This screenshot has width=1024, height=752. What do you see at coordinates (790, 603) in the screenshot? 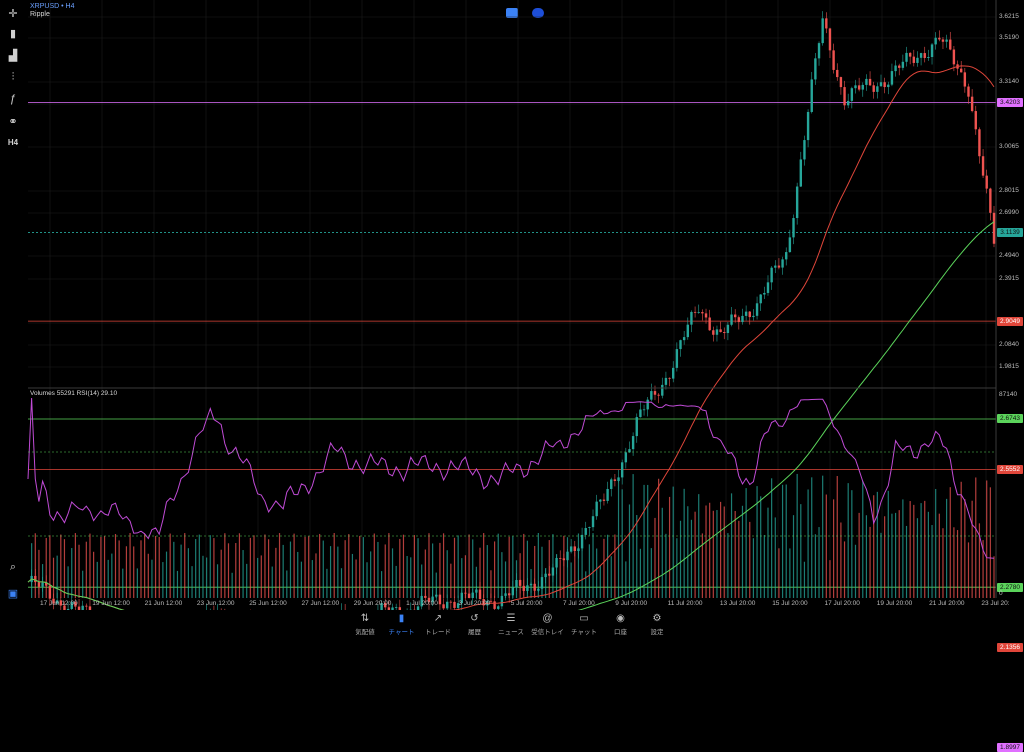
I see `time-axis-label: 15 Jul 20:00` at bounding box center [790, 603].